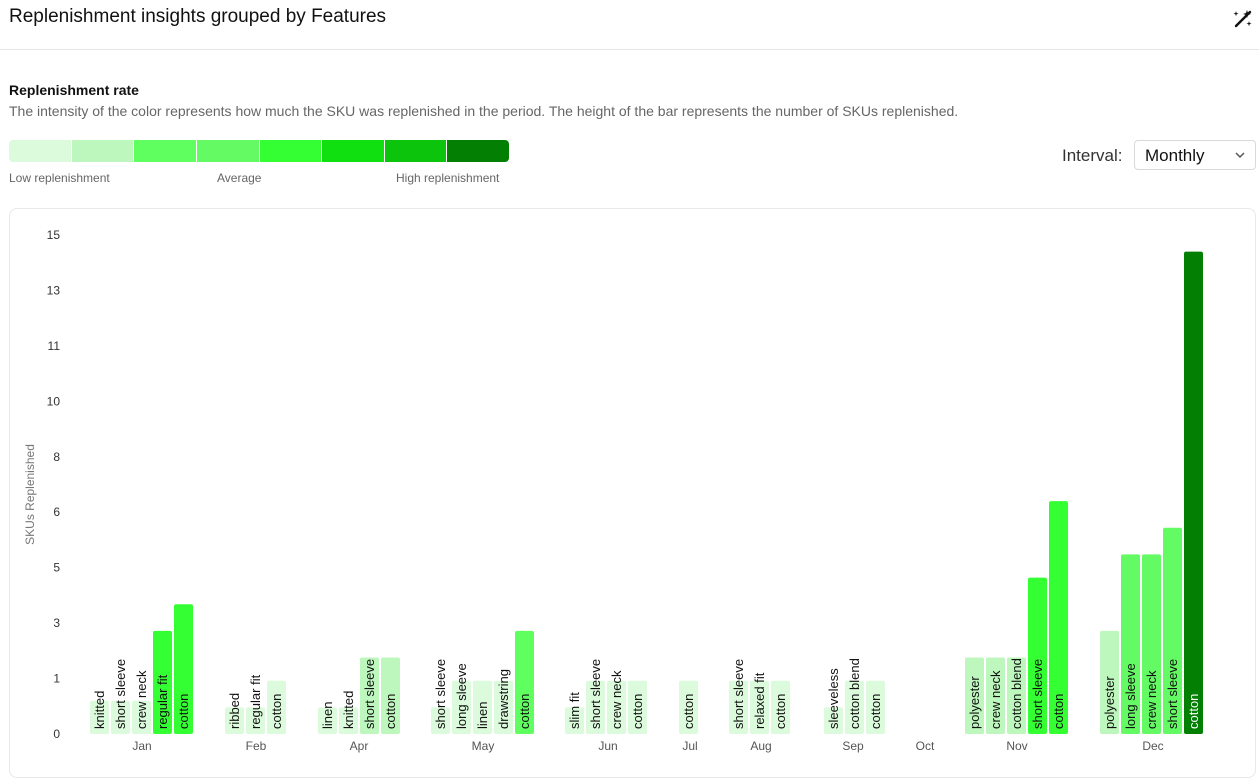 The width and height of the screenshot is (1259, 778). I want to click on bar-label: ribbed, so click(234, 711).